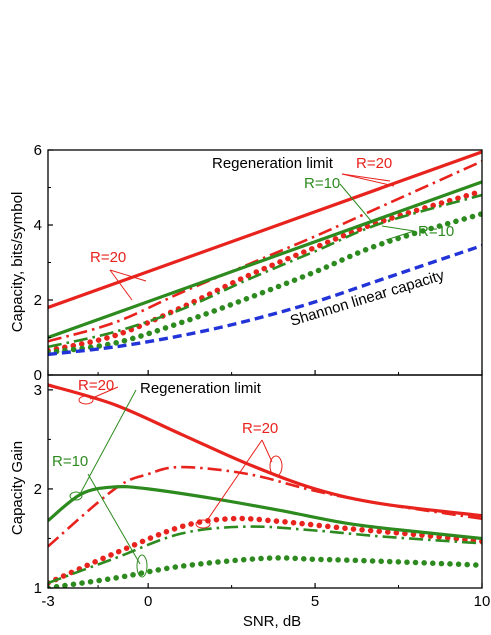  What do you see at coordinates (108, 257) in the screenshot?
I see `annotation-r20-top-left: R=20` at bounding box center [108, 257].